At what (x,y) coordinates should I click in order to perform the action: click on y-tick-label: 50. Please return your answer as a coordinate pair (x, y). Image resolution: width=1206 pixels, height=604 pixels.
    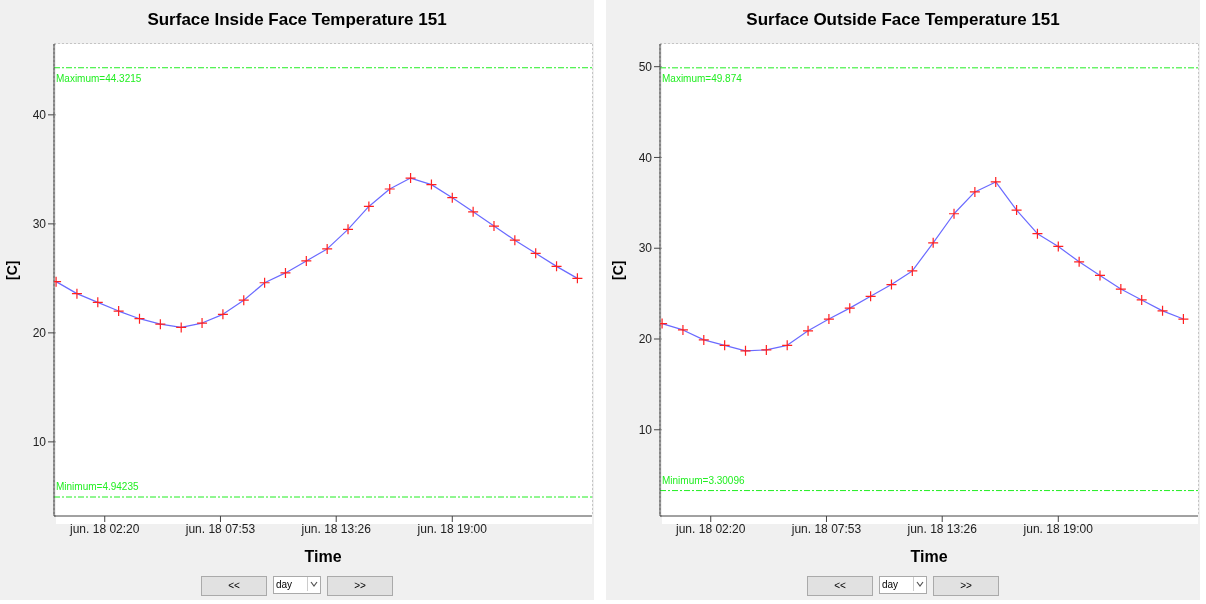
    Looking at the image, I should click on (645, 66).